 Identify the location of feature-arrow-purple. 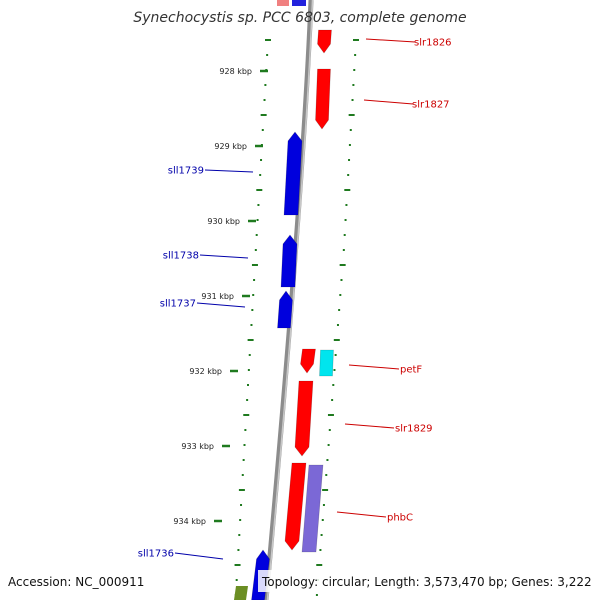
(312, 508).